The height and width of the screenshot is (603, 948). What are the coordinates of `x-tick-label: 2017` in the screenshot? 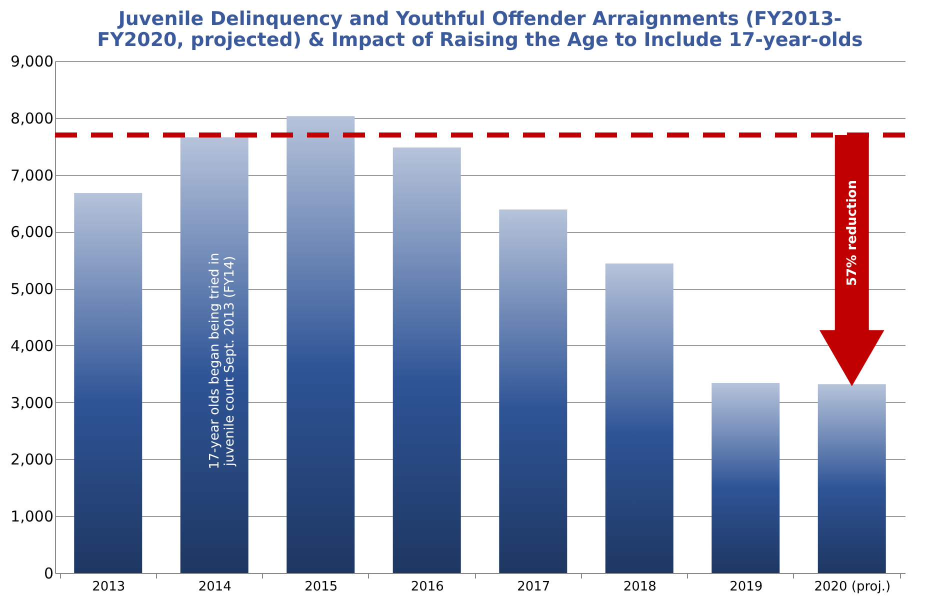 It's located at (533, 587).